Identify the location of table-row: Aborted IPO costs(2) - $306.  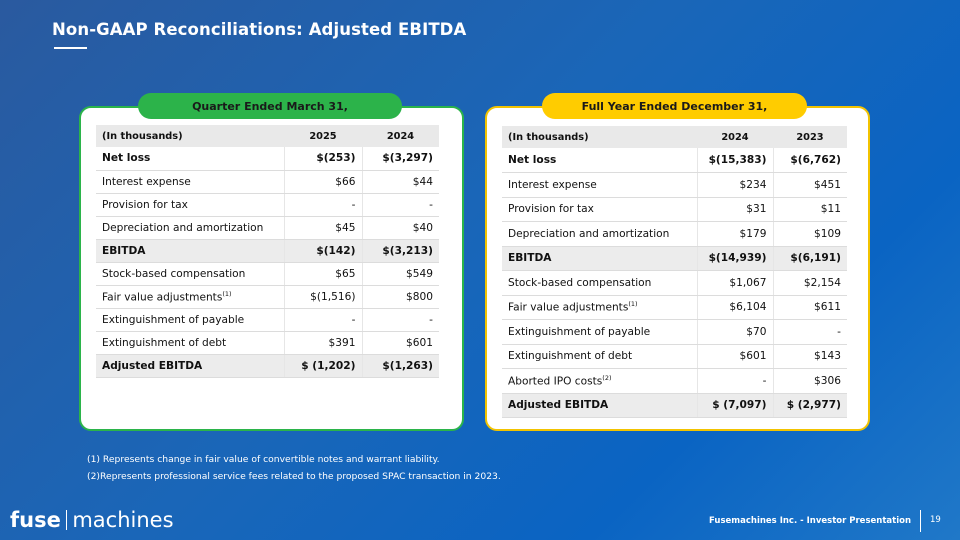
(674, 381).